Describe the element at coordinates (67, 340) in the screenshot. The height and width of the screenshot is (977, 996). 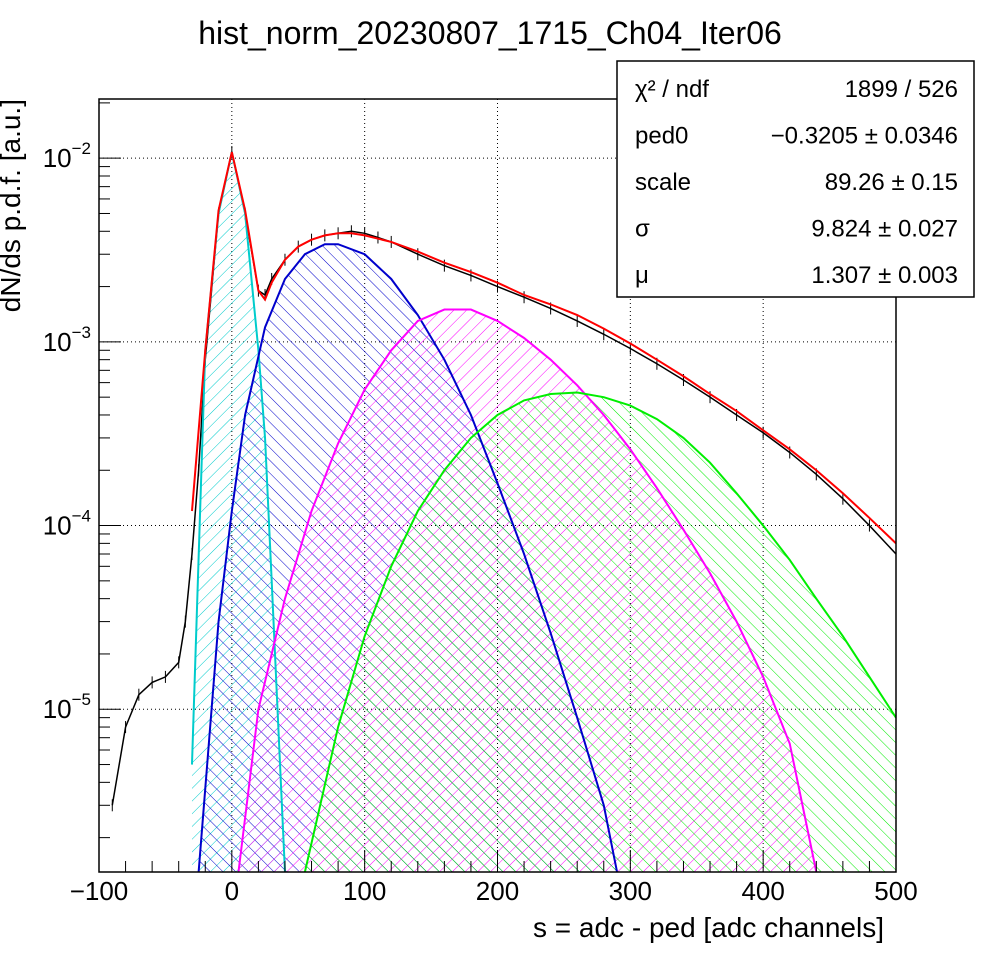
I see `y-tick-label: 10⁻³` at that location.